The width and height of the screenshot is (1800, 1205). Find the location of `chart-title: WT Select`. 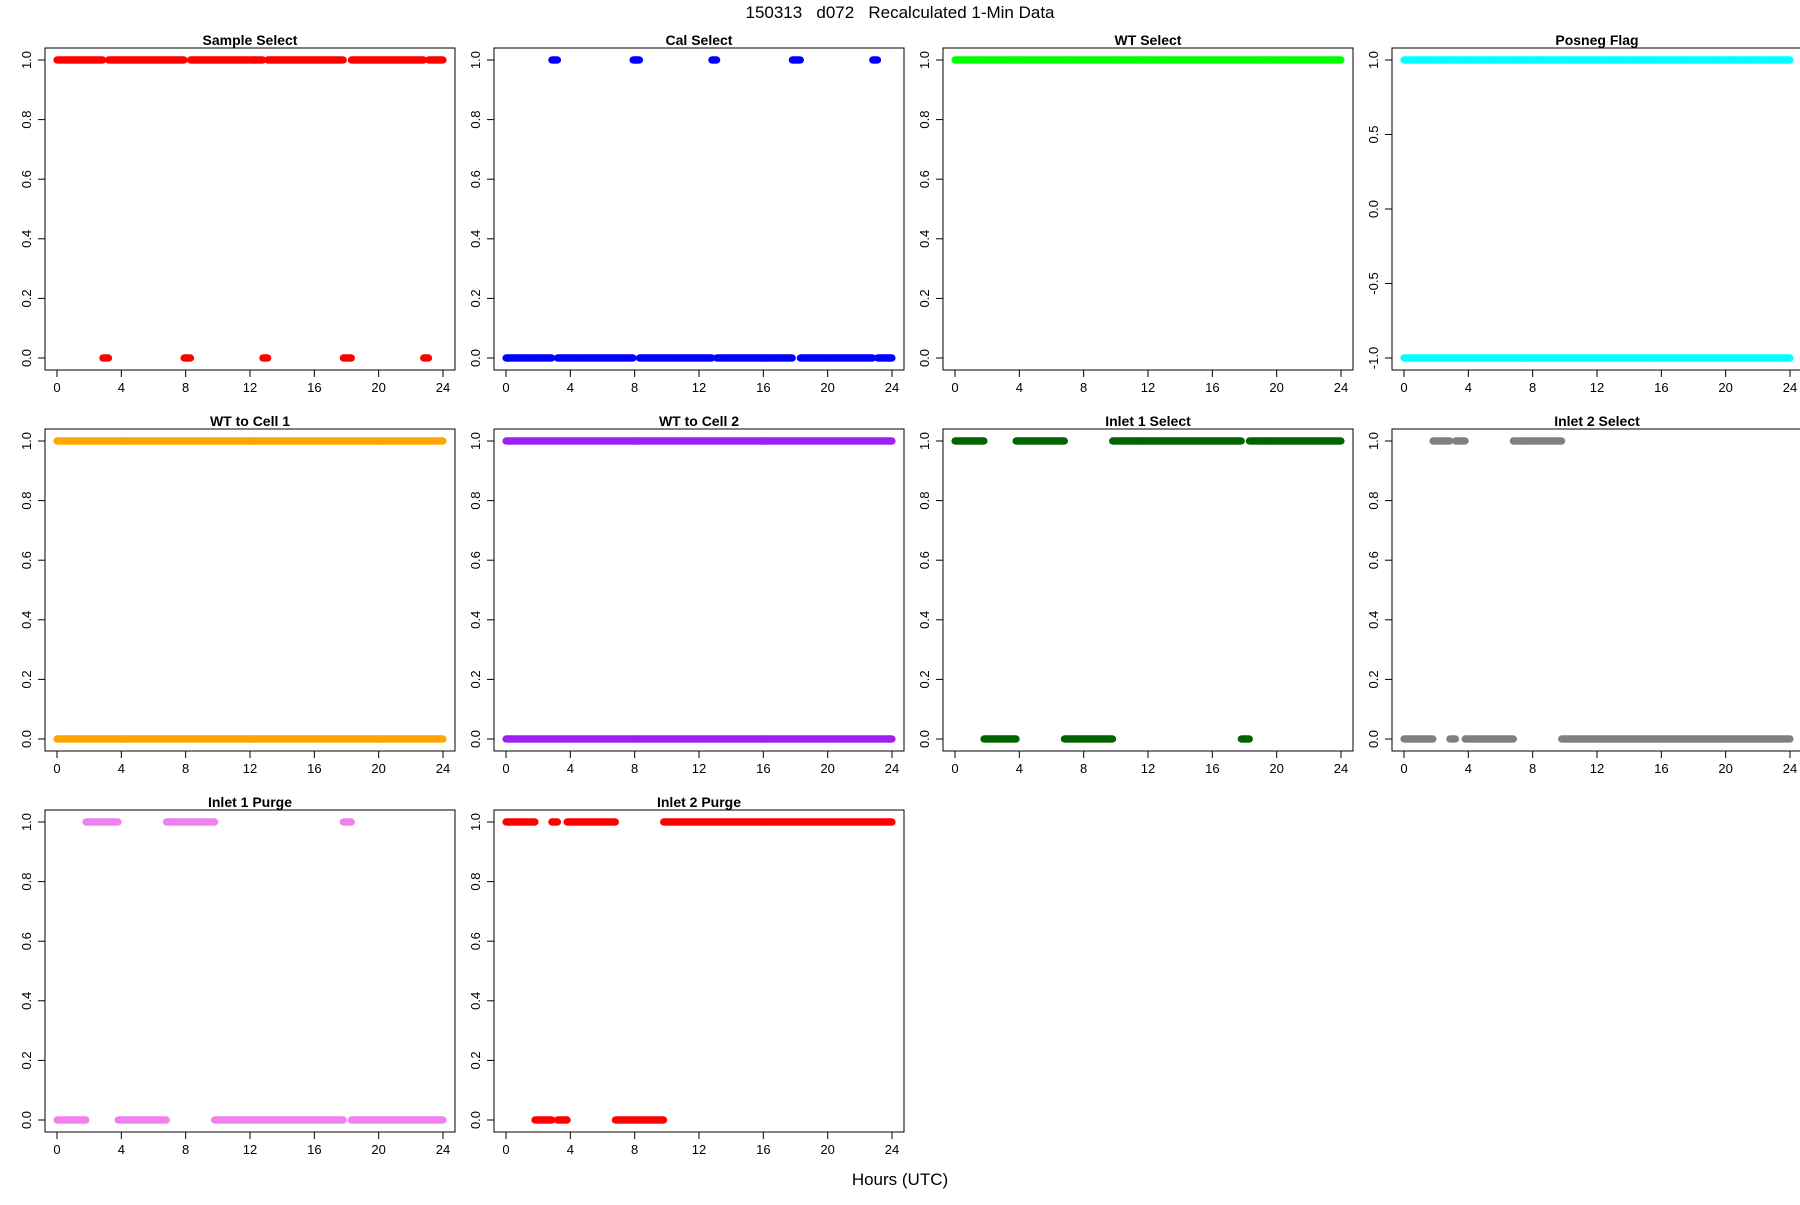

chart-title: WT Select is located at coordinates (1148, 40).